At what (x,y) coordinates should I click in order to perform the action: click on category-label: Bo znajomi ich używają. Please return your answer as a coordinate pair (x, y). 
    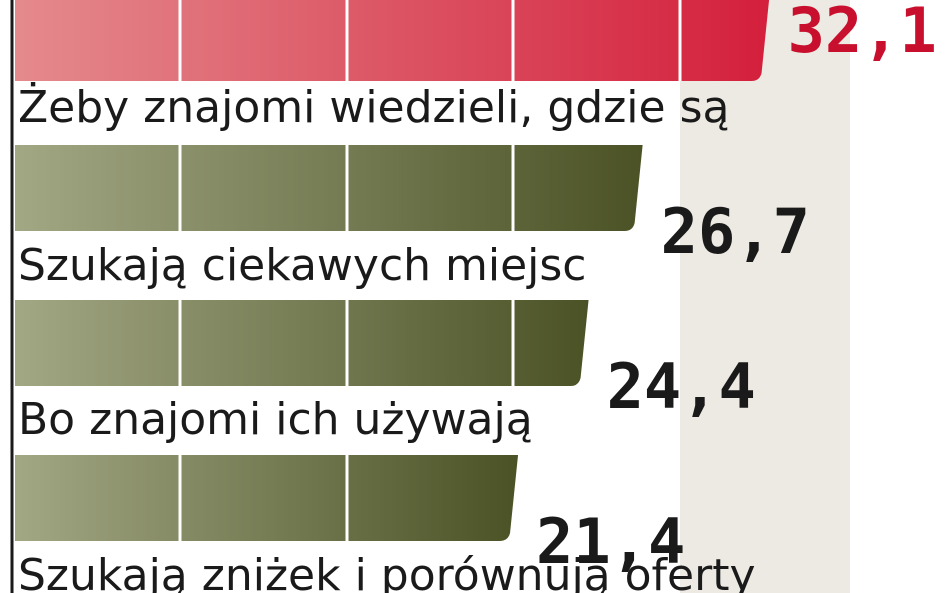
    Looking at the image, I should click on (275, 419).